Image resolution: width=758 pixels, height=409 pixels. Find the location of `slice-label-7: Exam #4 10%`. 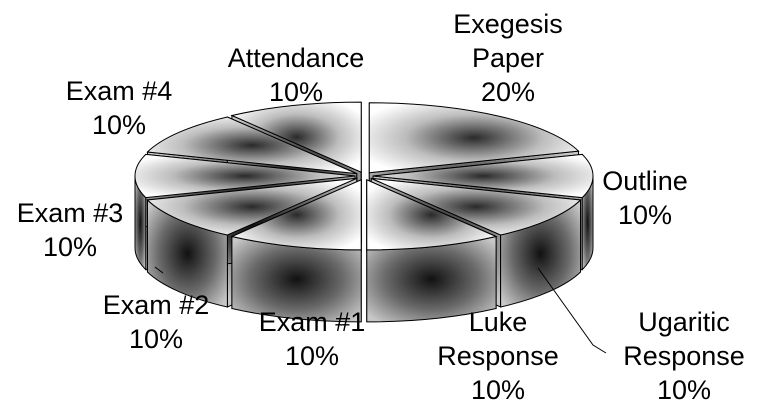

slice-label-7: Exam #4 10% is located at coordinates (119, 108).